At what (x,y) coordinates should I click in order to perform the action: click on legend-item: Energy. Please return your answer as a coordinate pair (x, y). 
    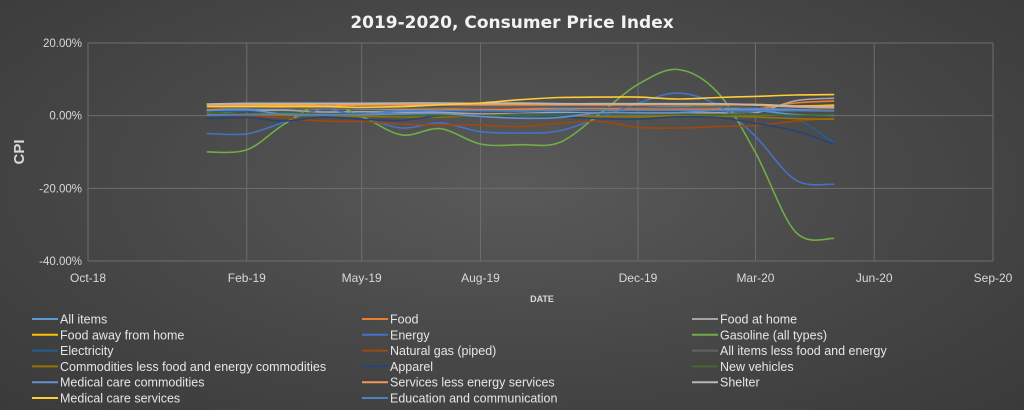
    Looking at the image, I should click on (396, 335).